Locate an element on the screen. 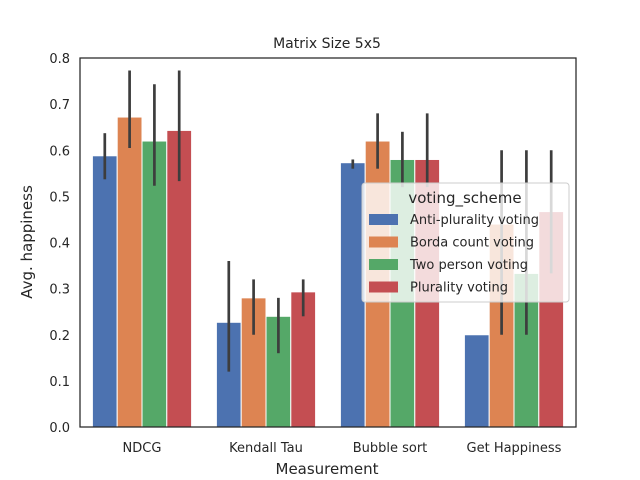 The image size is (640, 480). y-axis-label: Avg. happiness is located at coordinates (27, 242).